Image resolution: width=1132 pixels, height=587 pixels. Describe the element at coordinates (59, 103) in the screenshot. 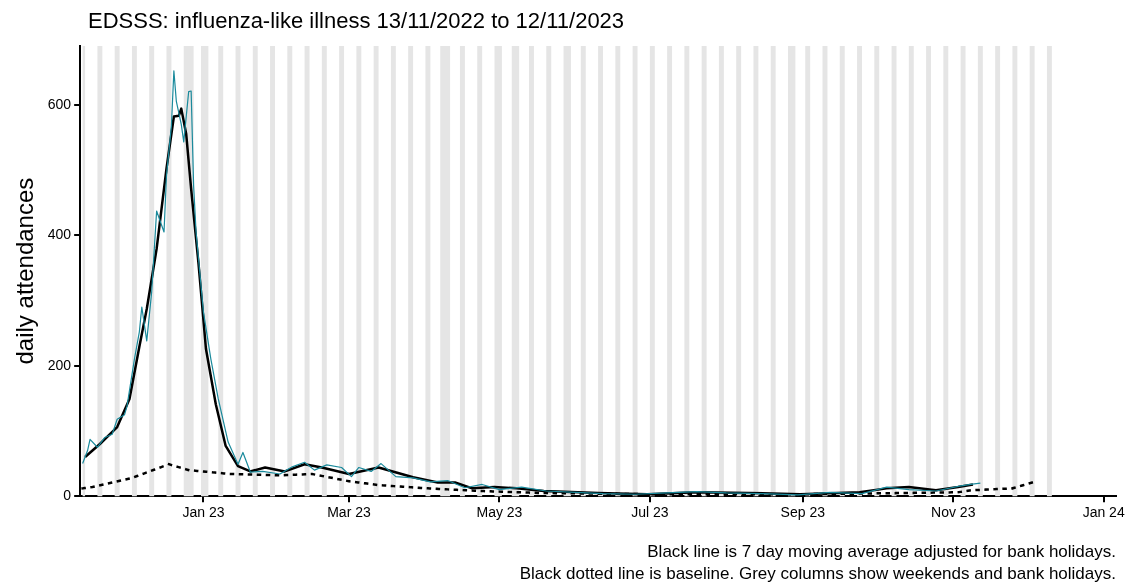

I see `y-tick-label: 600` at that location.